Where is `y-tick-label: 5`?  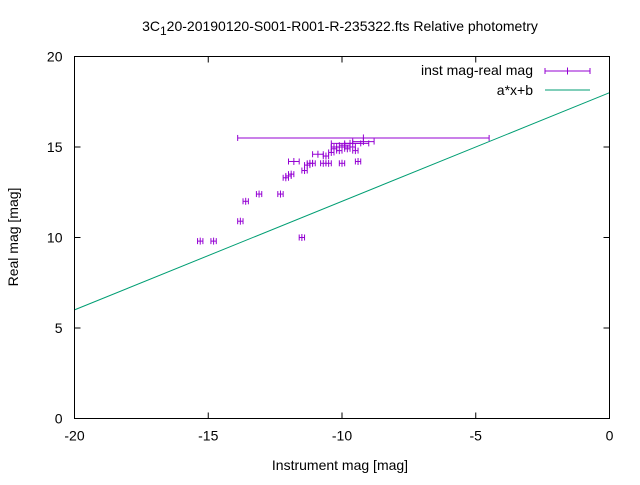
y-tick-label: 5 is located at coordinates (59, 328).